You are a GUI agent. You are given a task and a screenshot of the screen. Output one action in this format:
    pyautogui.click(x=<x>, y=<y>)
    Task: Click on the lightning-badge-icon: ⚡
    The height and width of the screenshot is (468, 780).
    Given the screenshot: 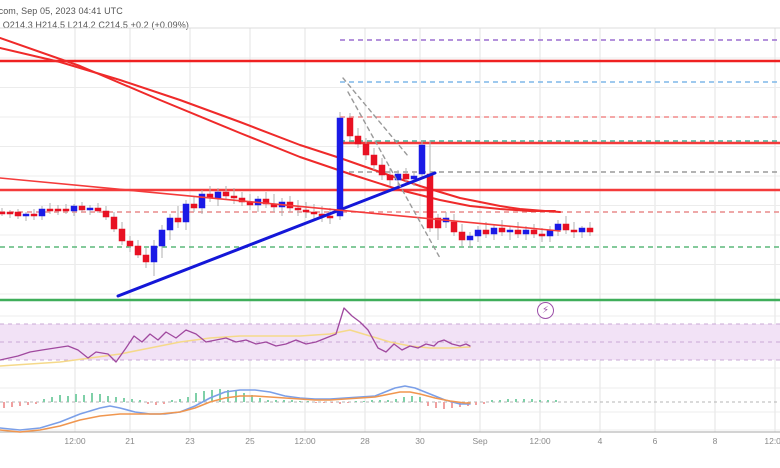 What is the action you would take?
    pyautogui.click(x=545, y=310)
    